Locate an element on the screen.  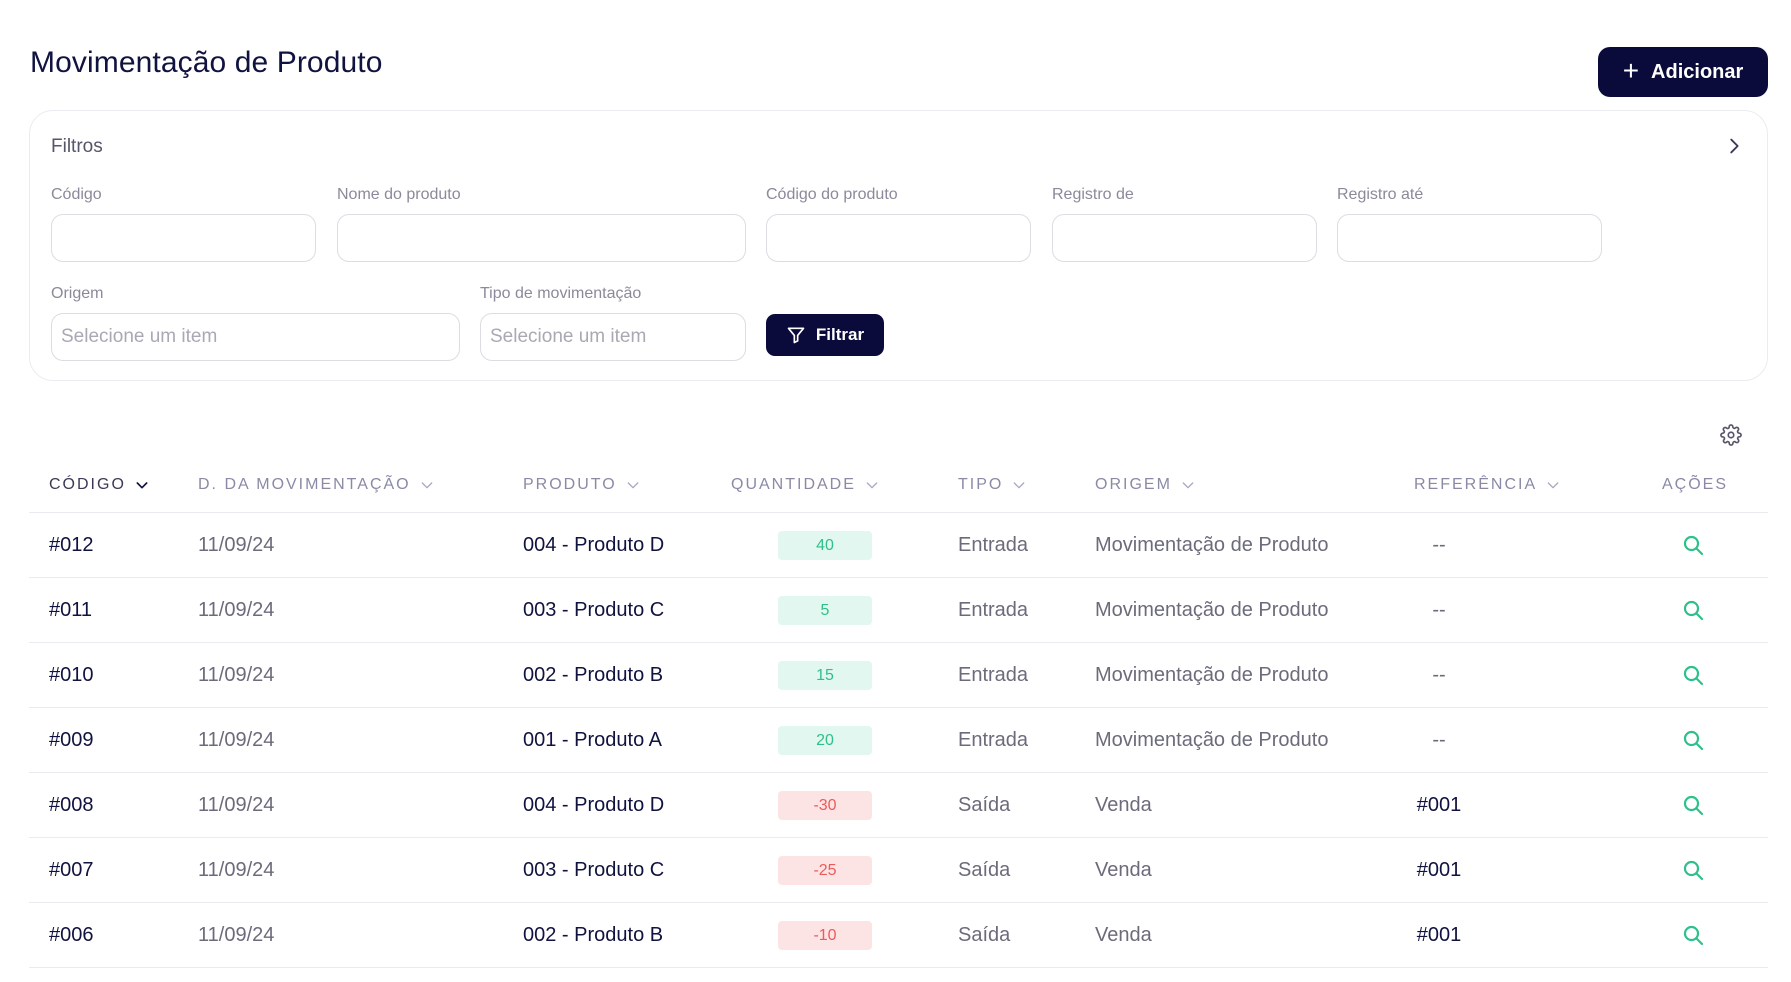
nome-produto-label: Nome do produto is located at coordinates (399, 194).